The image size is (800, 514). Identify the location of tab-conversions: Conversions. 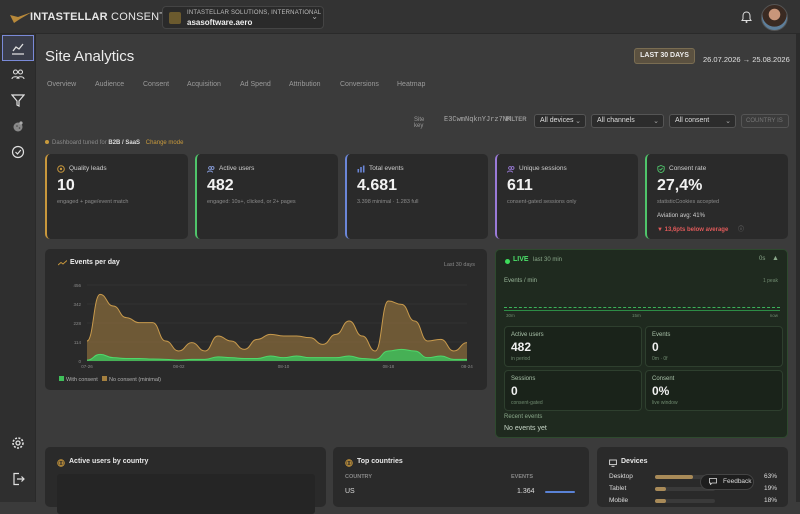
(359, 84).